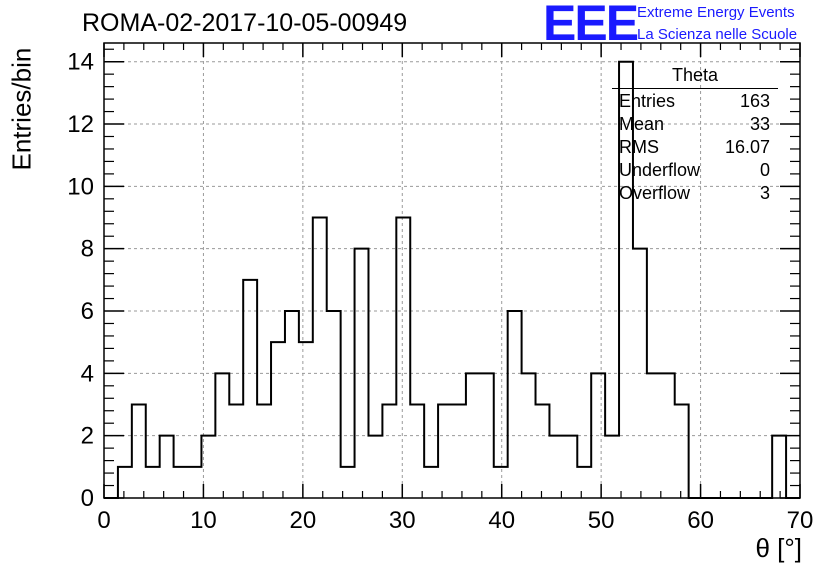 This screenshot has height=572, width=836. Describe the element at coordinates (303, 520) in the screenshot. I see `x-tick-label: 20` at that location.